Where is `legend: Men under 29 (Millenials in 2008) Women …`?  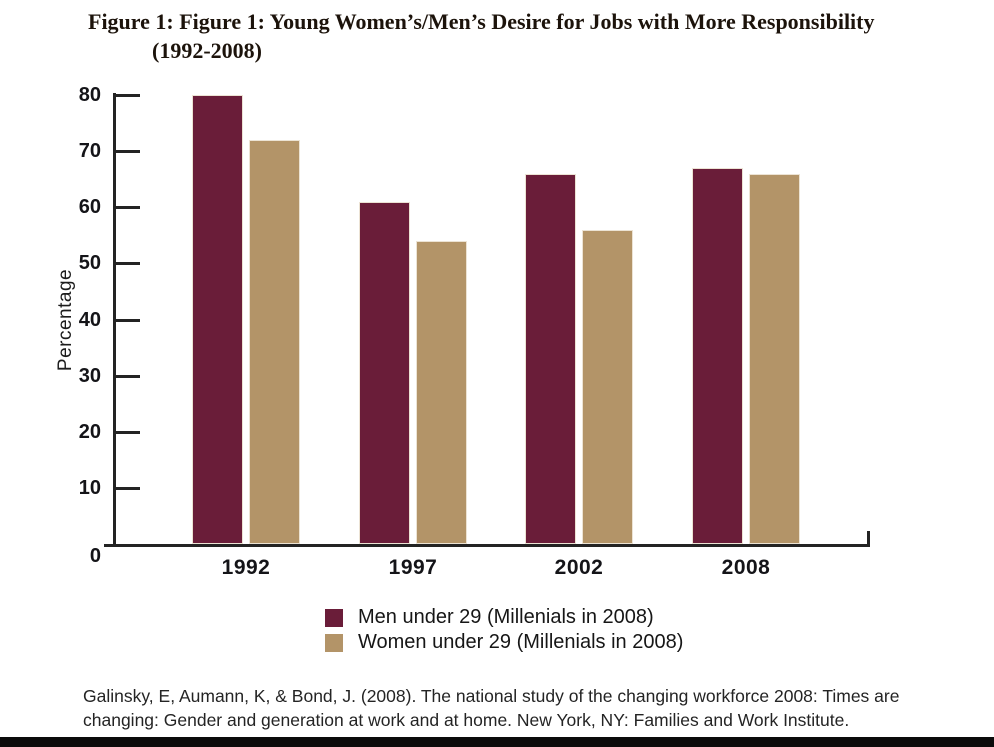 legend: Men under 29 (Millenials in 2008) Women … is located at coordinates (504, 630).